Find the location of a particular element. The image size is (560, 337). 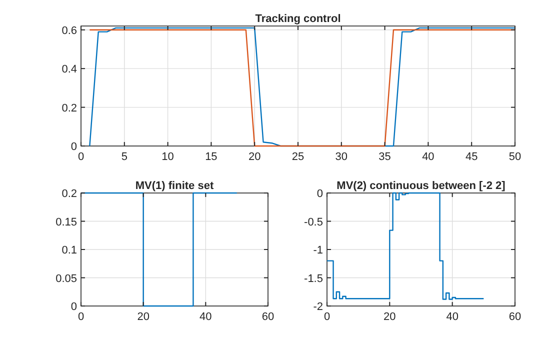

y-tick-label: -1.5 is located at coordinates (313, 278).